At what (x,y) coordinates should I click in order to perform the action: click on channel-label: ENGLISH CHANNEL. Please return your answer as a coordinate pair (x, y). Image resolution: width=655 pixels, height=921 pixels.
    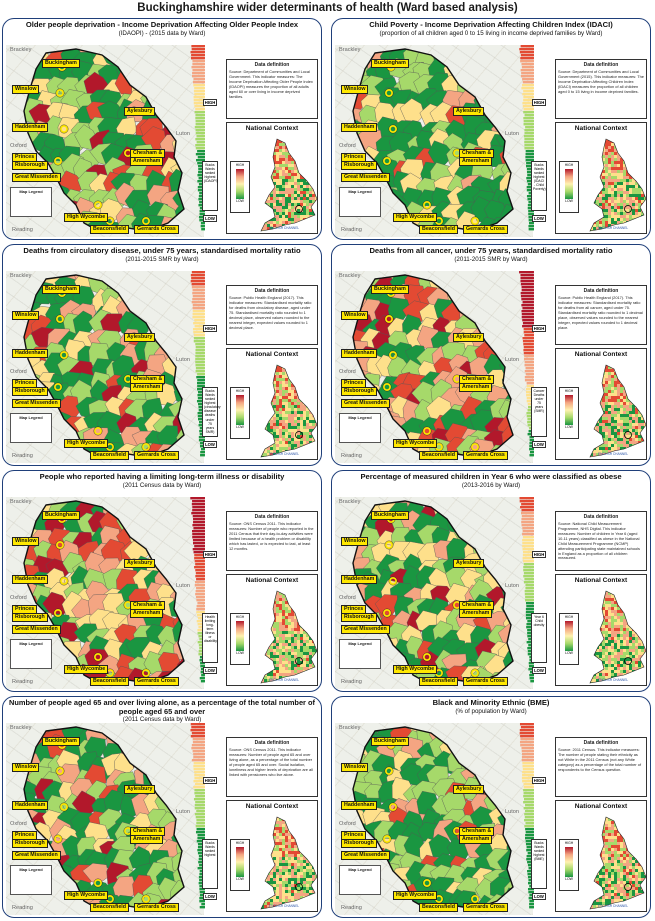
    Looking at the image, I should click on (613, 454).